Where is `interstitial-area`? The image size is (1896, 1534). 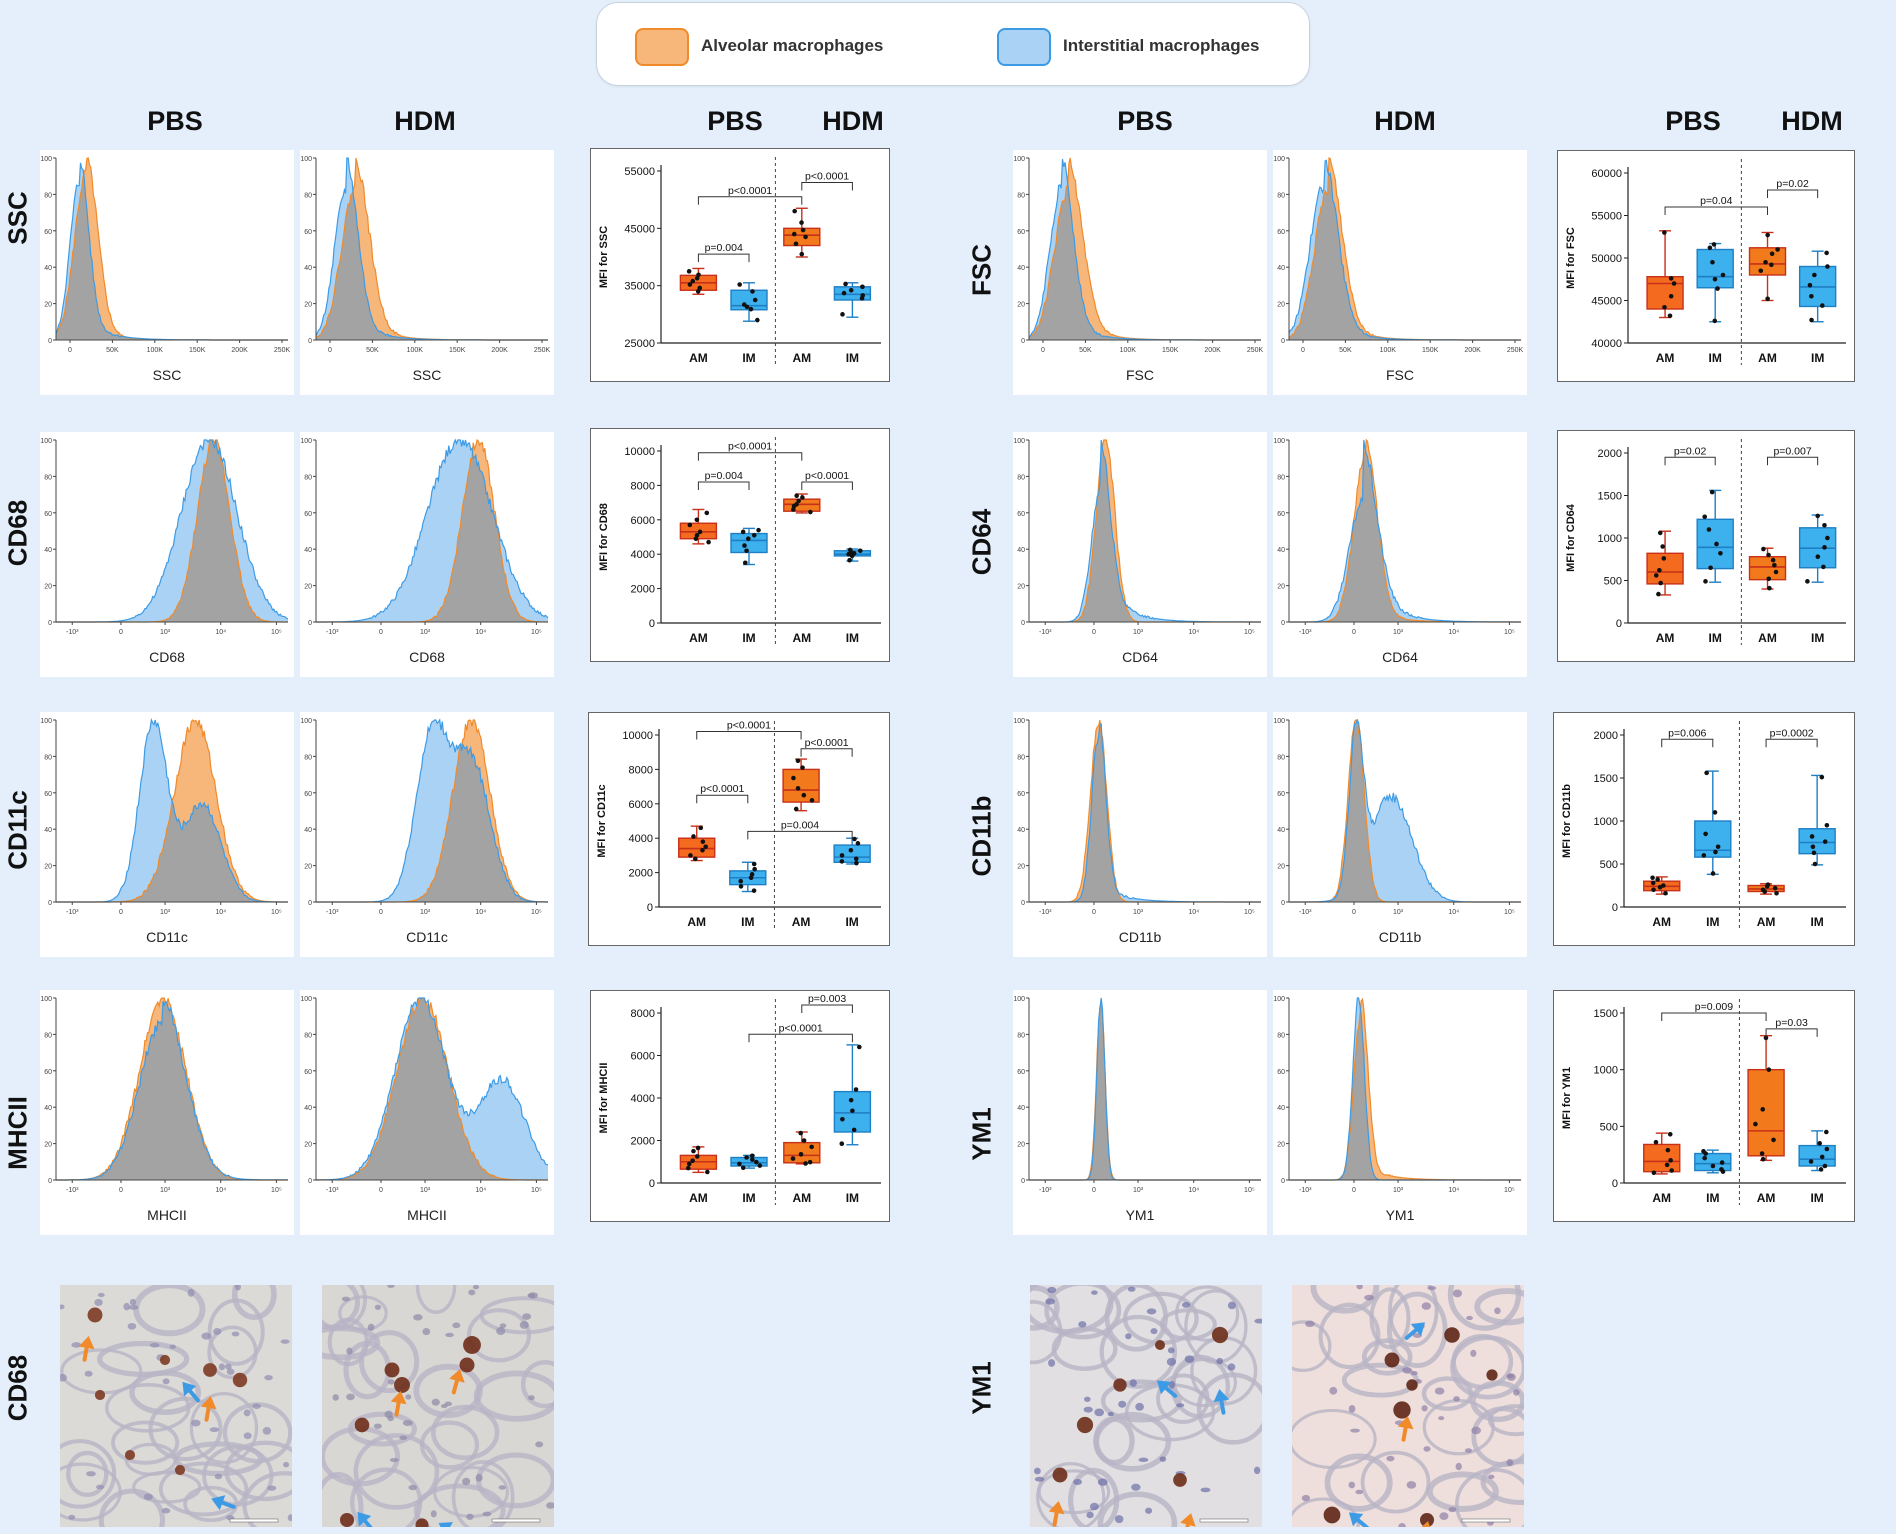 interstitial-area is located at coordinates (1145, 813).